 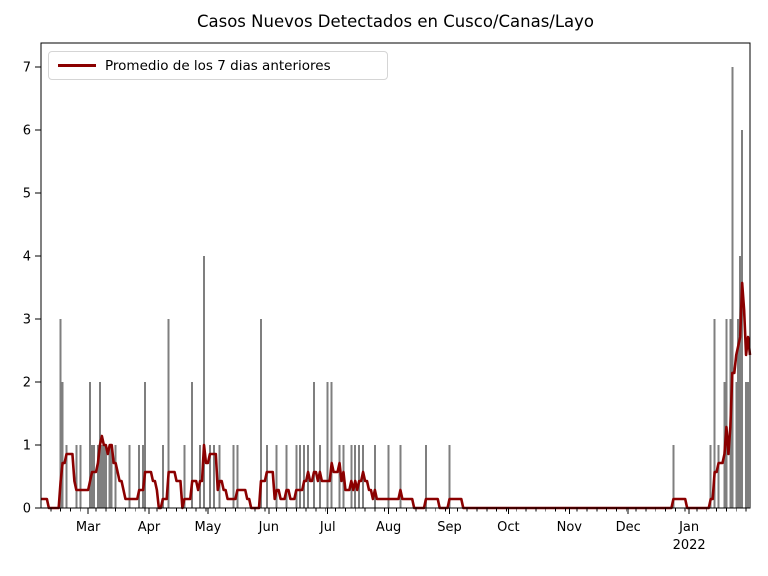 I want to click on y-axis-ticks, so click(x=38, y=287).